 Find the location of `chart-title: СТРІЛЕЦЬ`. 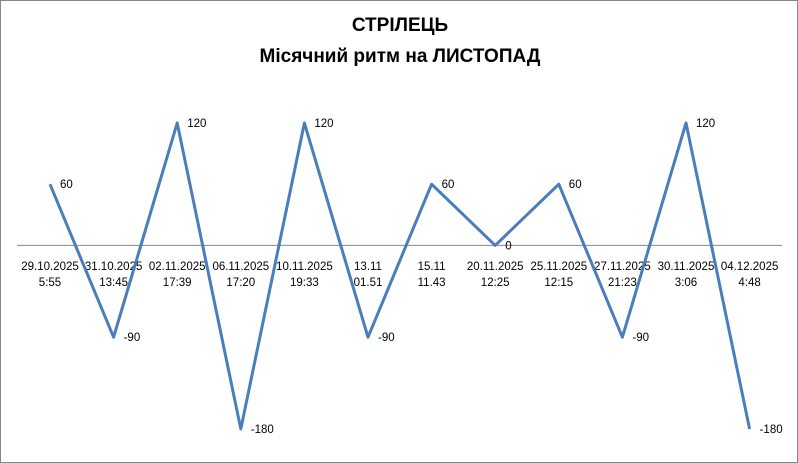

chart-title: СТРІЛЕЦЬ is located at coordinates (400, 25).